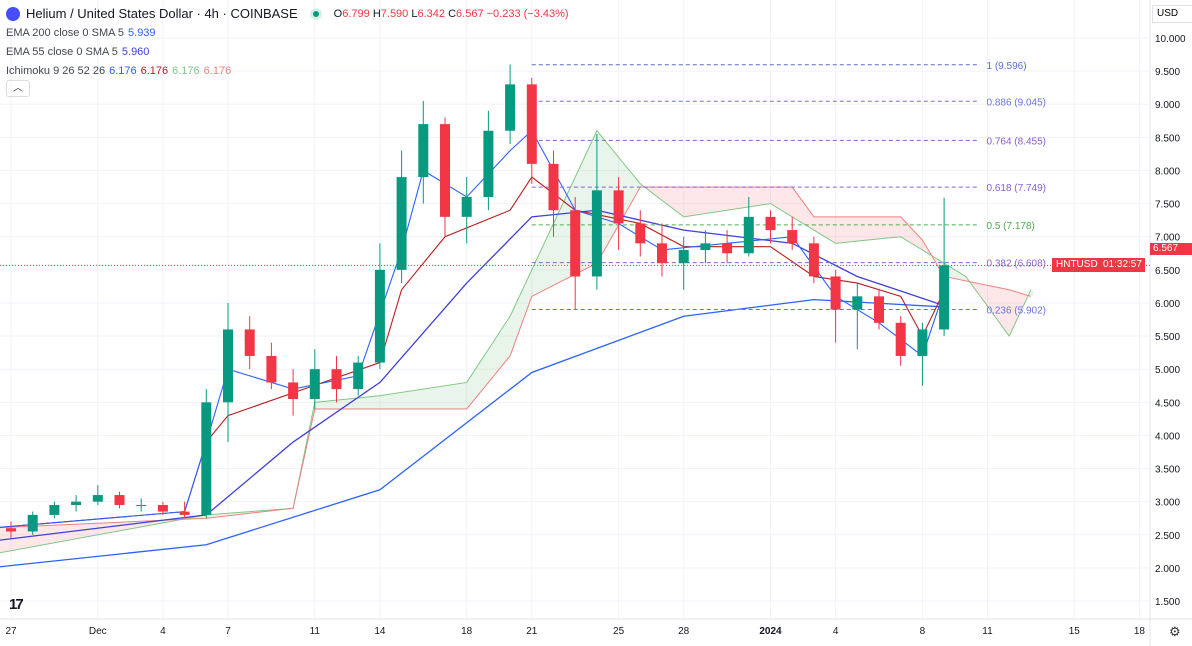  Describe the element at coordinates (1172, 14) in the screenshot. I see `currency-selector: USD` at that location.